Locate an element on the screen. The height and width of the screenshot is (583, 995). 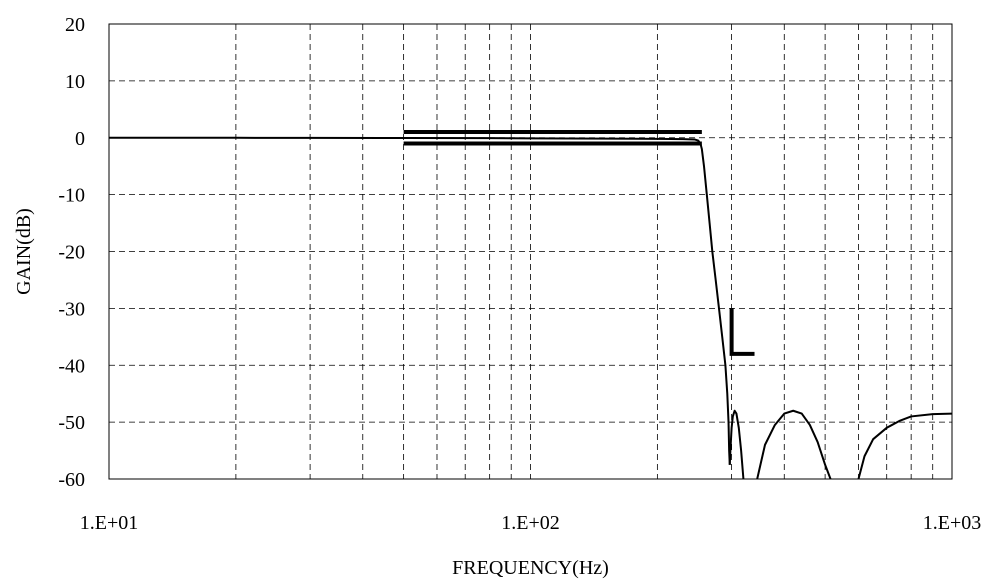
y-tick-label: -20 is located at coordinates (71, 253).